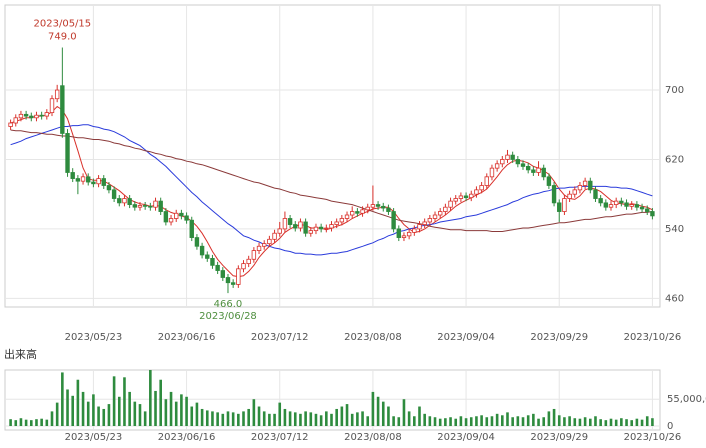 Image resolution: width=706 pixels, height=448 pixels. Describe the element at coordinates (674, 229) in the screenshot. I see `y-tick-label: 540` at that location.